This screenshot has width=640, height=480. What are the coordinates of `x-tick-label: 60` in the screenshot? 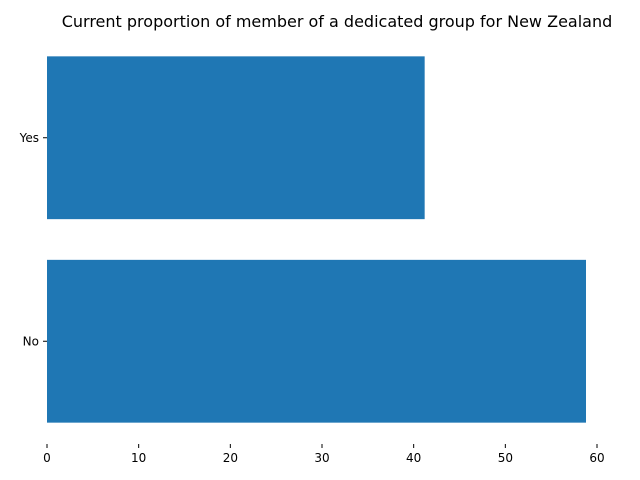 It's located at (596, 458).